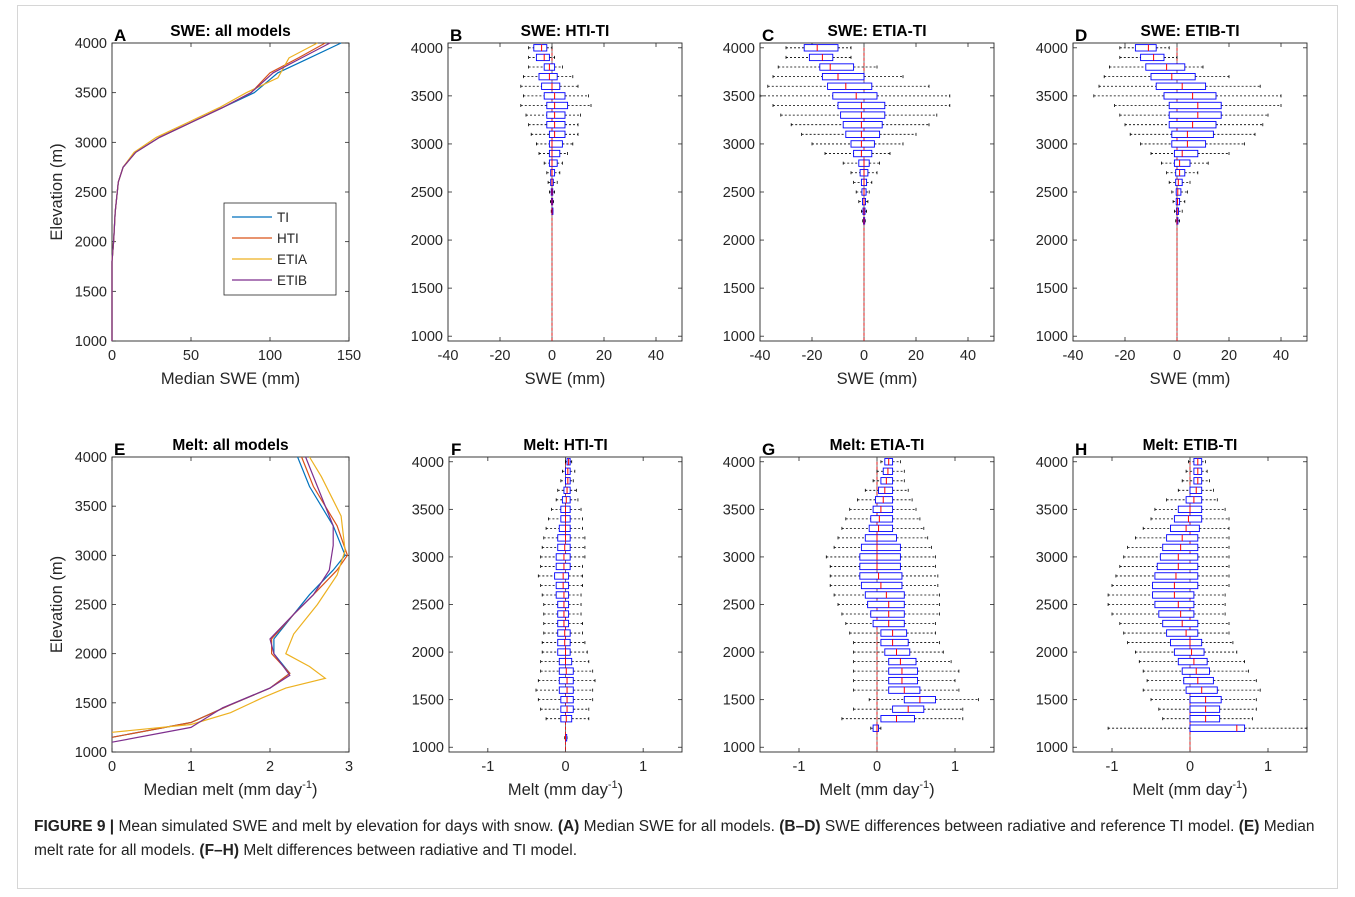 This screenshot has width=1355, height=897. Describe the element at coordinates (307, 785) in the screenshot. I see `x-axis-label-sup: -1` at that location.